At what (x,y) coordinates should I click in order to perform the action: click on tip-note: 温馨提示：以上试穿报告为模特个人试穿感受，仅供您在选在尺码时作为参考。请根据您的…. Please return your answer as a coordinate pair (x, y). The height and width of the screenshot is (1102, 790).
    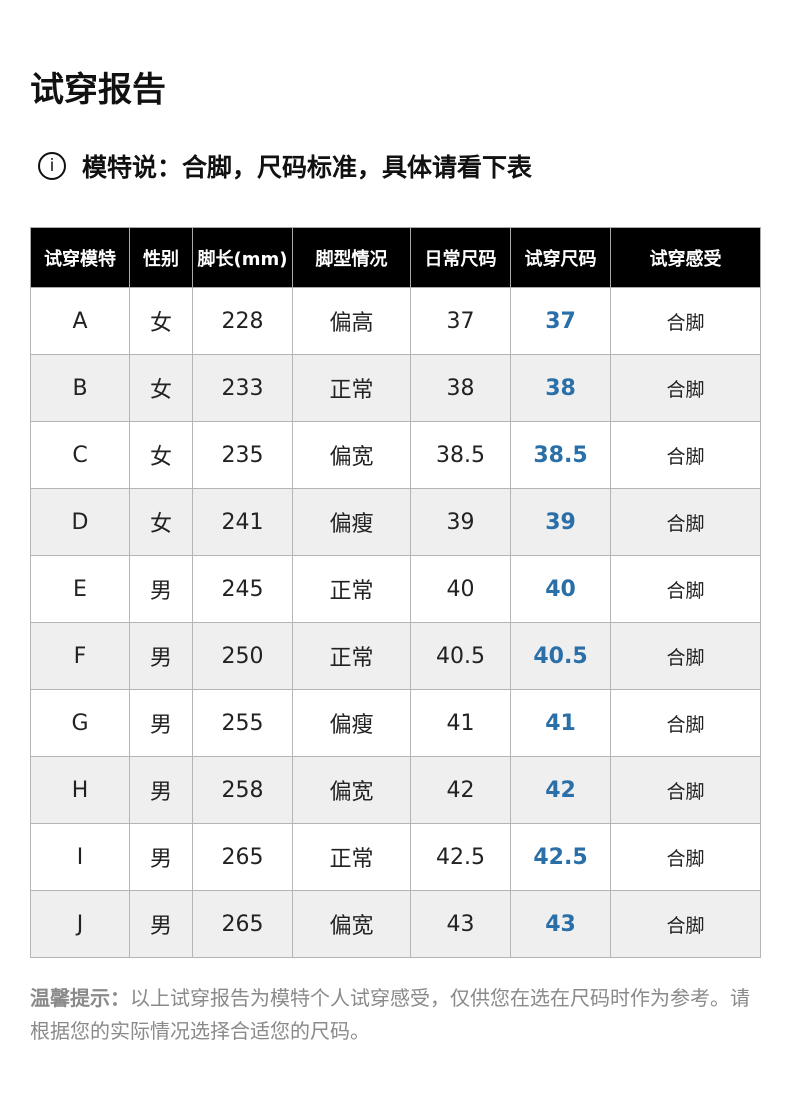
    Looking at the image, I should click on (395, 1015).